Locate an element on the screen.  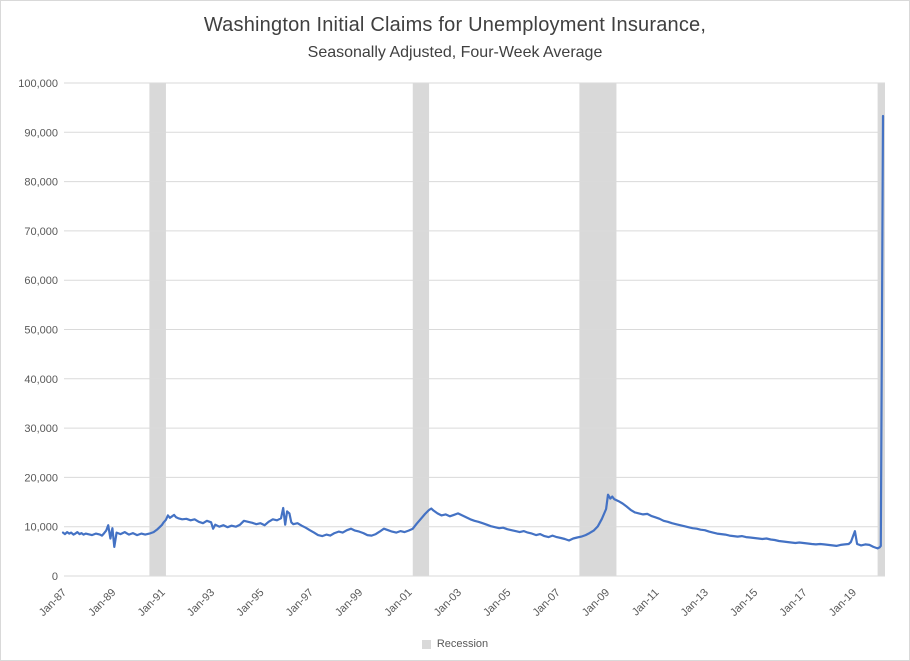
y-axis-tick-label: 10,000 is located at coordinates (41, 528).